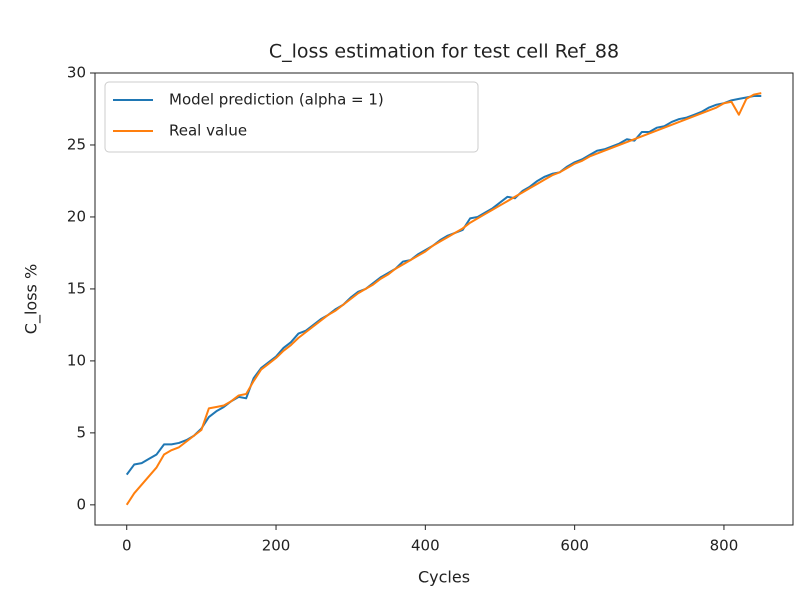  I want to click on y-tick-label: 5, so click(81, 432).